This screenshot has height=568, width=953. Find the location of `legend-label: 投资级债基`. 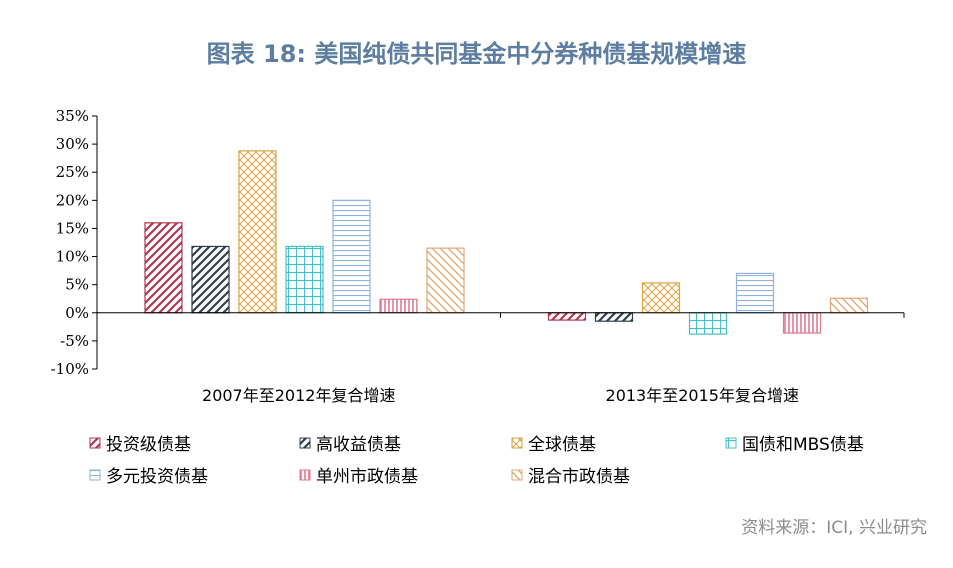

legend-label: 投资级债基 is located at coordinates (148, 445).